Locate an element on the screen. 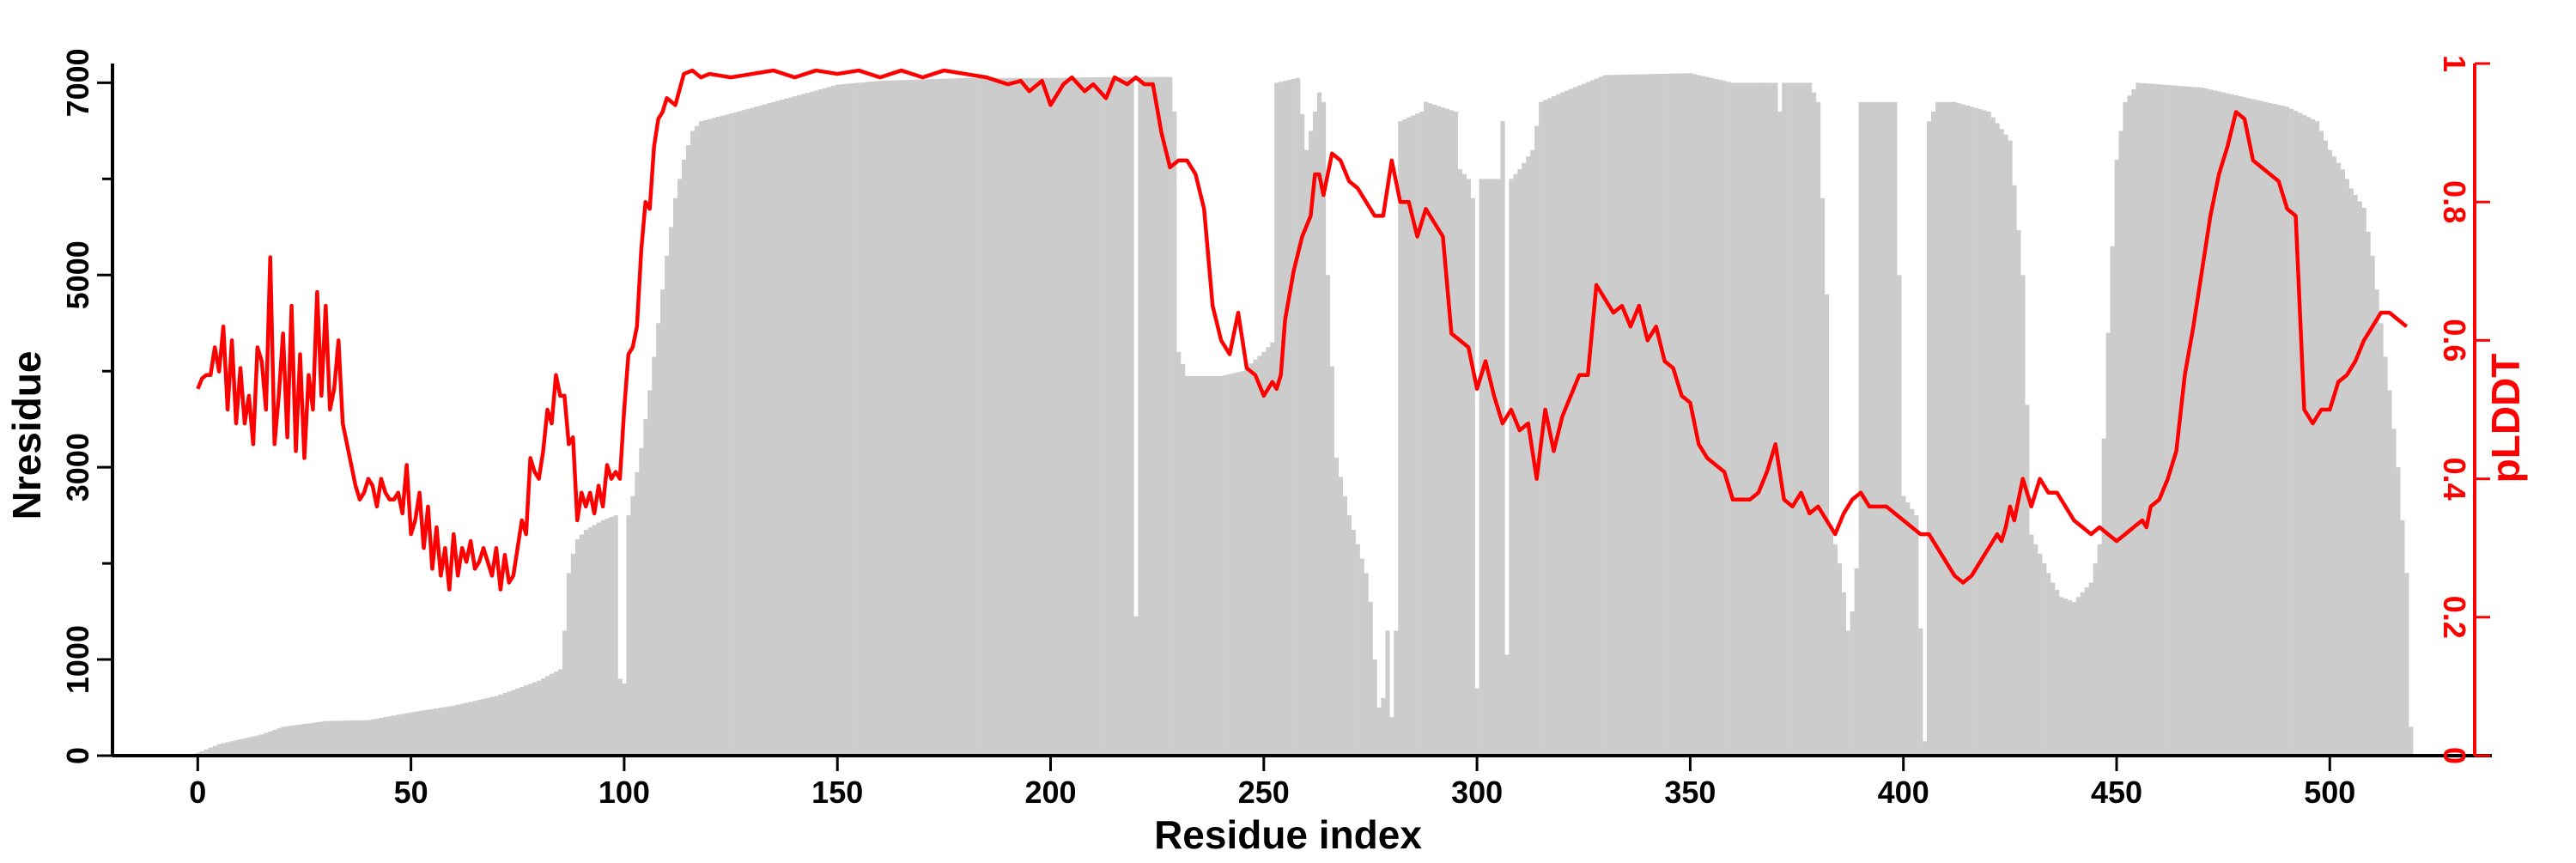 The width and height of the screenshot is (2576, 863). y-right-tick-label-1: 1 is located at coordinates (2455, 64).